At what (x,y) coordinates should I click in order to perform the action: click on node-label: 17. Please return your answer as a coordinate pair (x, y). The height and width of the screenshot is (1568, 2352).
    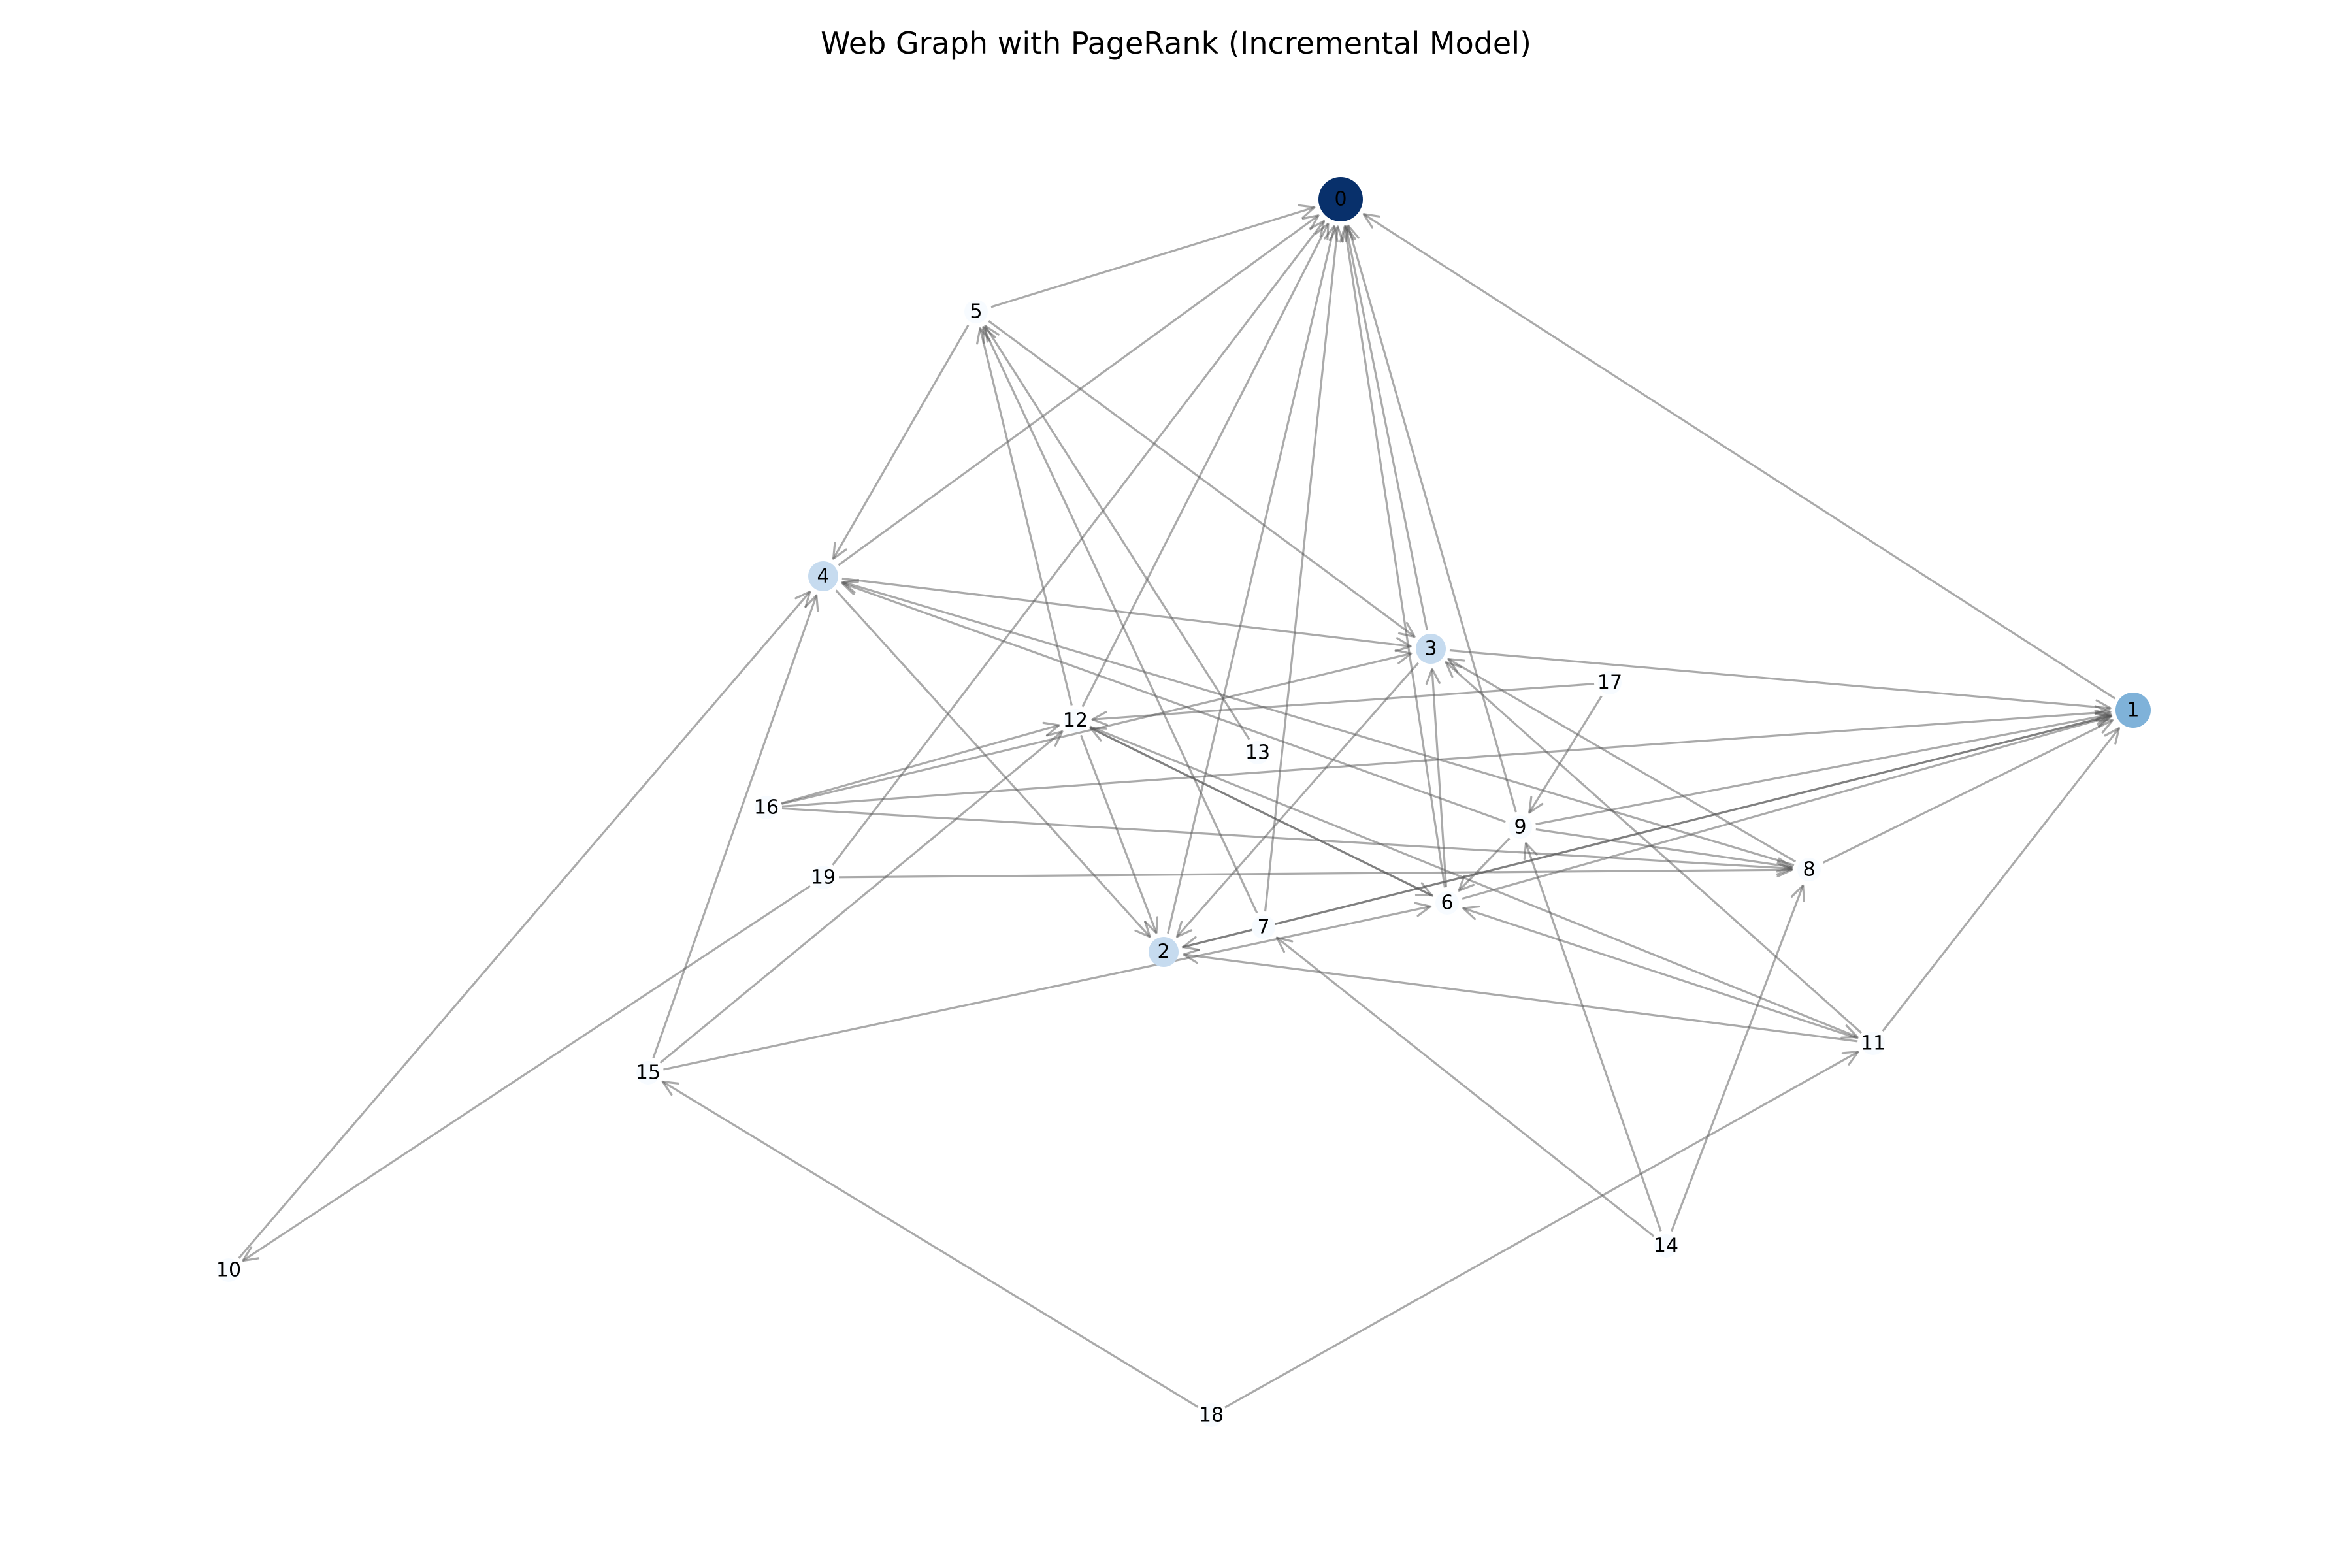
    Looking at the image, I should click on (1609, 683).